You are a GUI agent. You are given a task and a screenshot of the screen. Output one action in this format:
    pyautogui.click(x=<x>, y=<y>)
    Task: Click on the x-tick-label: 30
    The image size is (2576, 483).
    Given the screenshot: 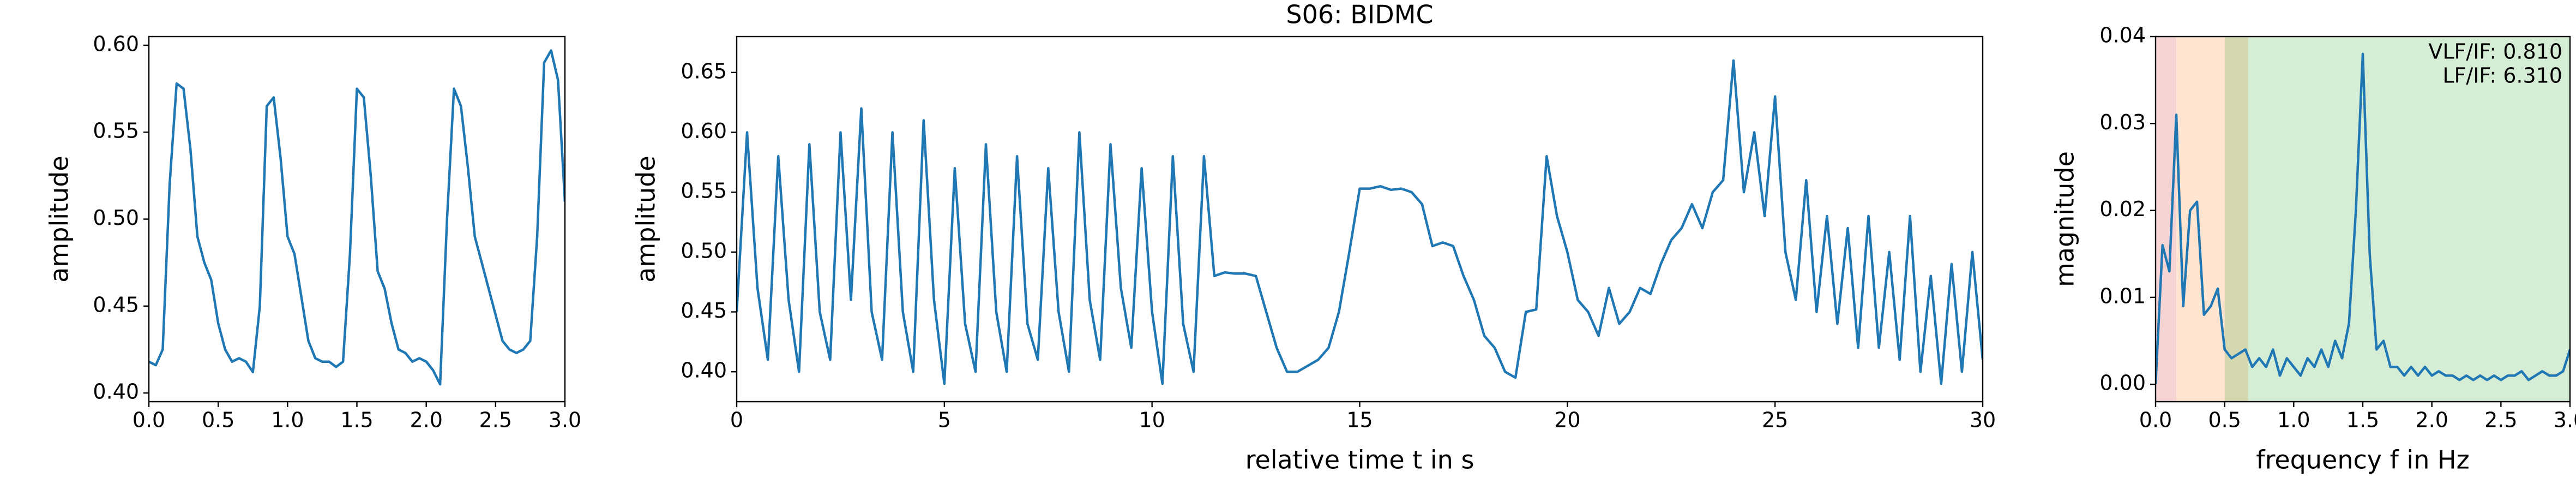 What is the action you would take?
    pyautogui.click(x=1983, y=420)
    